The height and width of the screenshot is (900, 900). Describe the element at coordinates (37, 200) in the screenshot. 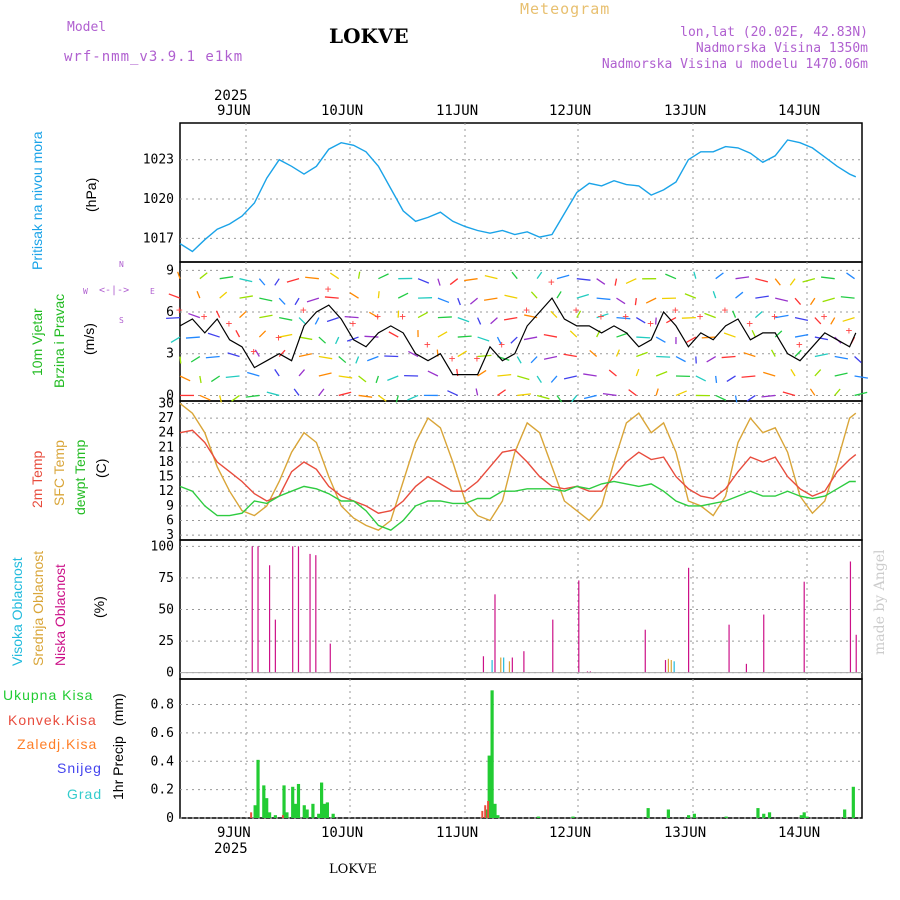

I see `pressure-ylabel: Pritisak na nivou mora` at that location.